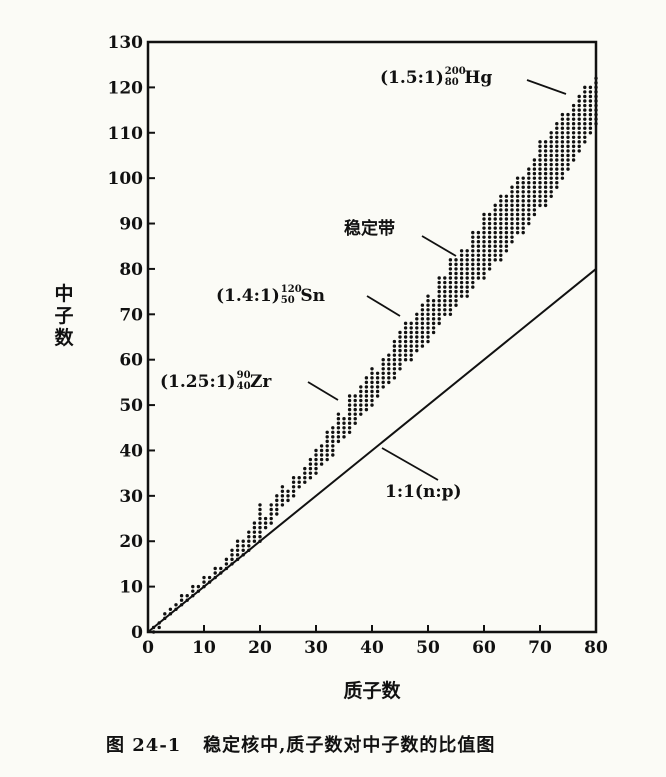 This screenshot has height=777, width=666. What do you see at coordinates (383, 306) in the screenshot?
I see `annotation-leader` at bounding box center [383, 306].